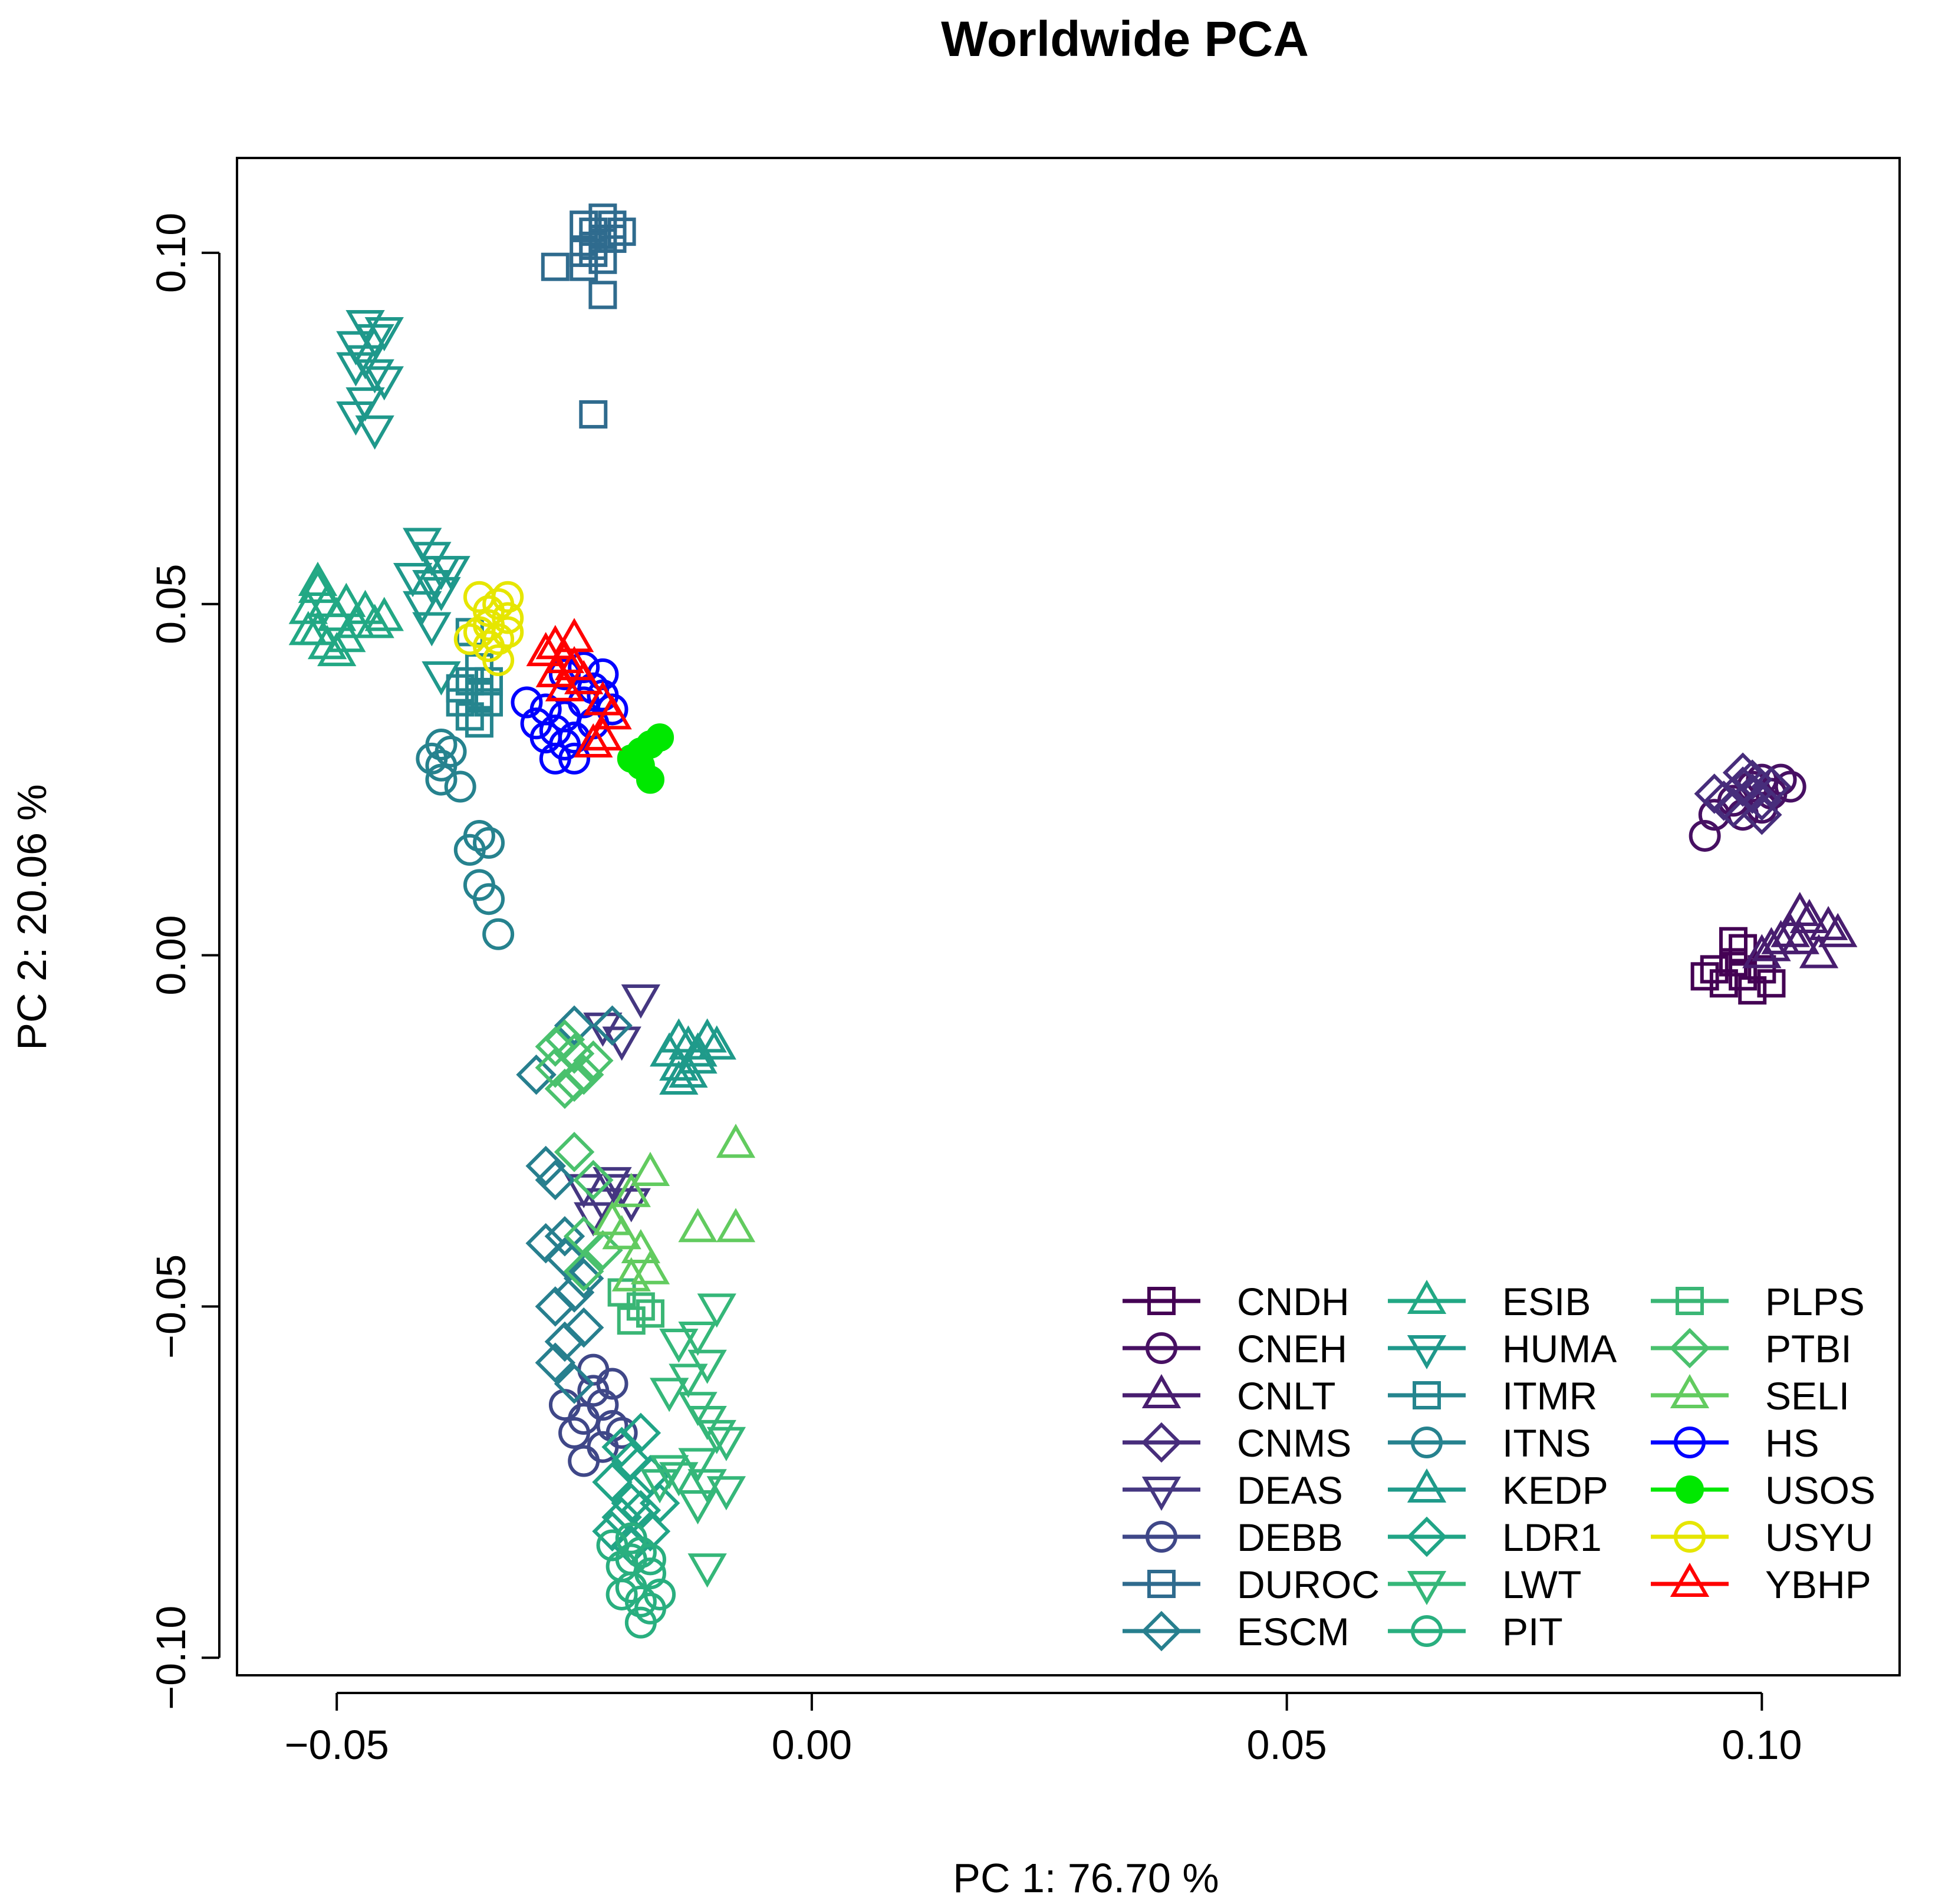 The width and height of the screenshot is (1945, 1904). I want to click on legend-item-ybhp: YBHP, so click(1761, 1584).